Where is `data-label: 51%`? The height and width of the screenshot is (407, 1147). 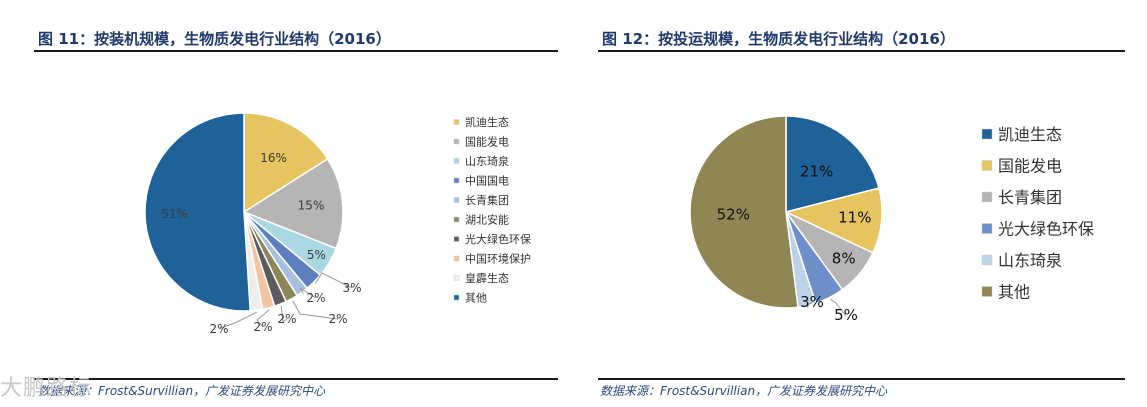 data-label: 51% is located at coordinates (174, 214).